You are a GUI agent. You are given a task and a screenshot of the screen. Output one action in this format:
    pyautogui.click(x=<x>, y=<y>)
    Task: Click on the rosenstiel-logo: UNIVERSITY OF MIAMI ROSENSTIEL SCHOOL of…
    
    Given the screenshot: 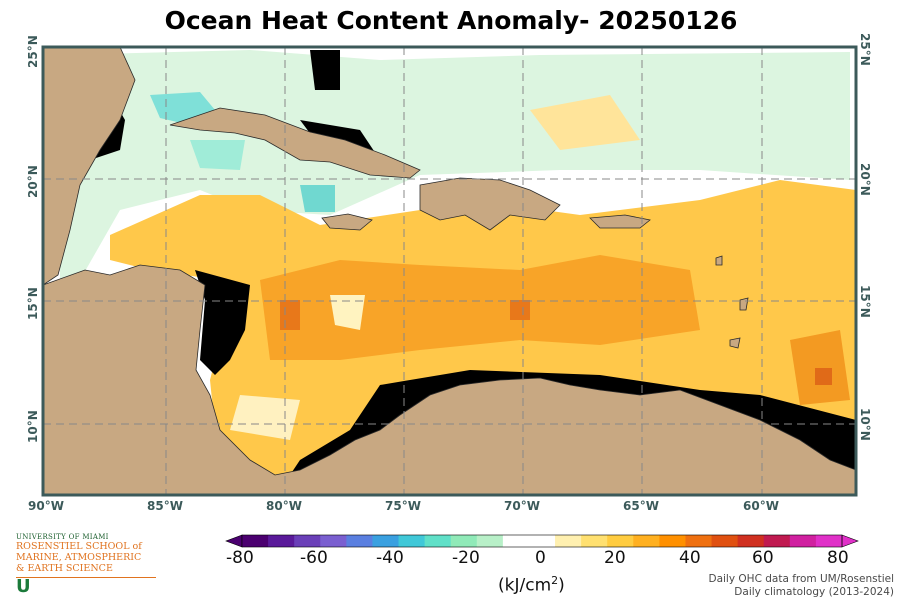 What is the action you would take?
    pyautogui.click(x=96, y=564)
    